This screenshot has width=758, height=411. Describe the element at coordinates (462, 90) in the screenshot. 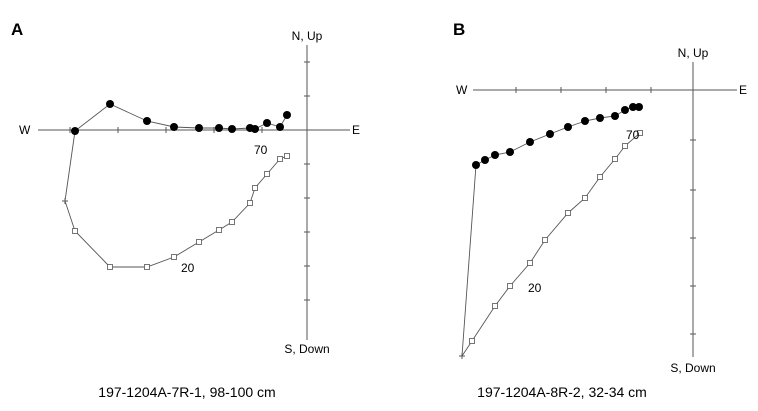

I see `panel-b-west-label: W` at that location.